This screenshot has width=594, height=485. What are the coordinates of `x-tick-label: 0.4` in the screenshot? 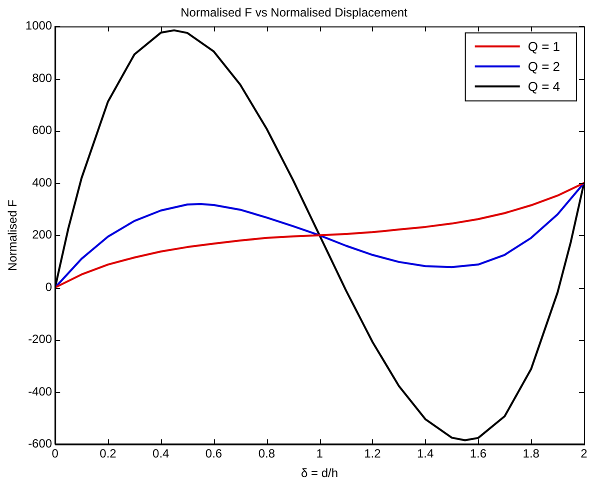 It's located at (161, 453).